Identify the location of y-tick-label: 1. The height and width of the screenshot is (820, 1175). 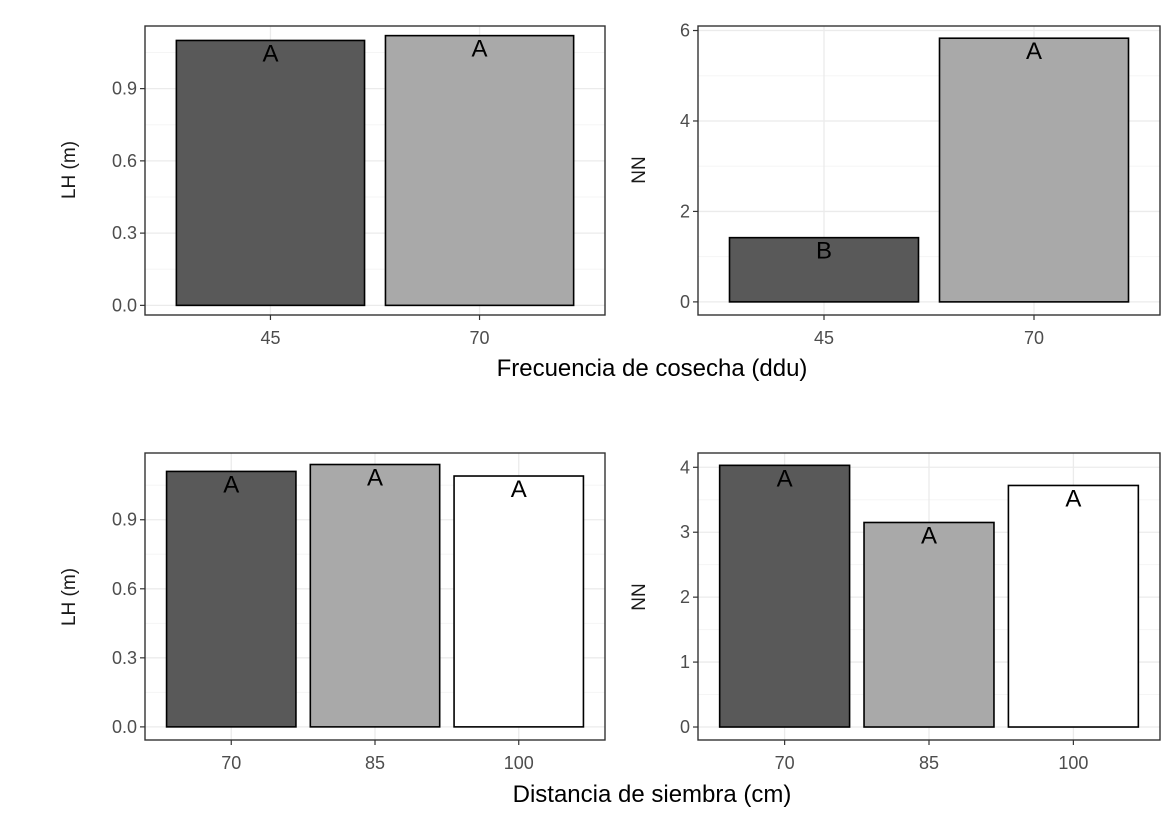
(685, 662).